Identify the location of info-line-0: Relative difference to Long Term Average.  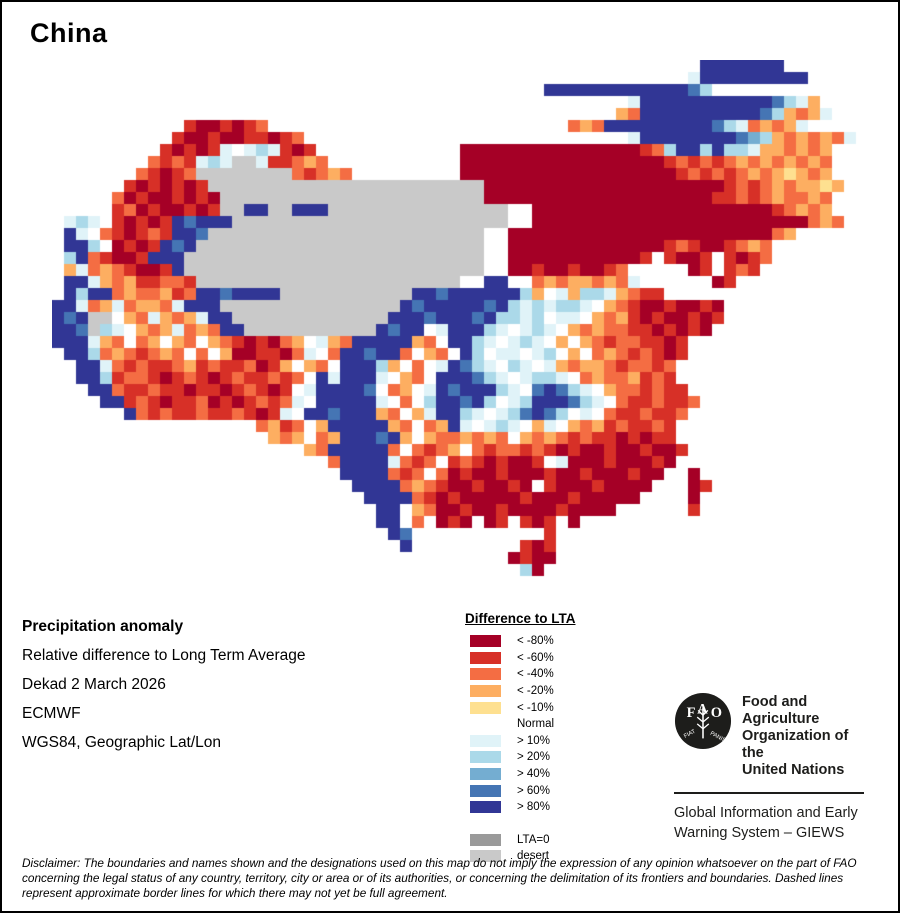
(164, 655).